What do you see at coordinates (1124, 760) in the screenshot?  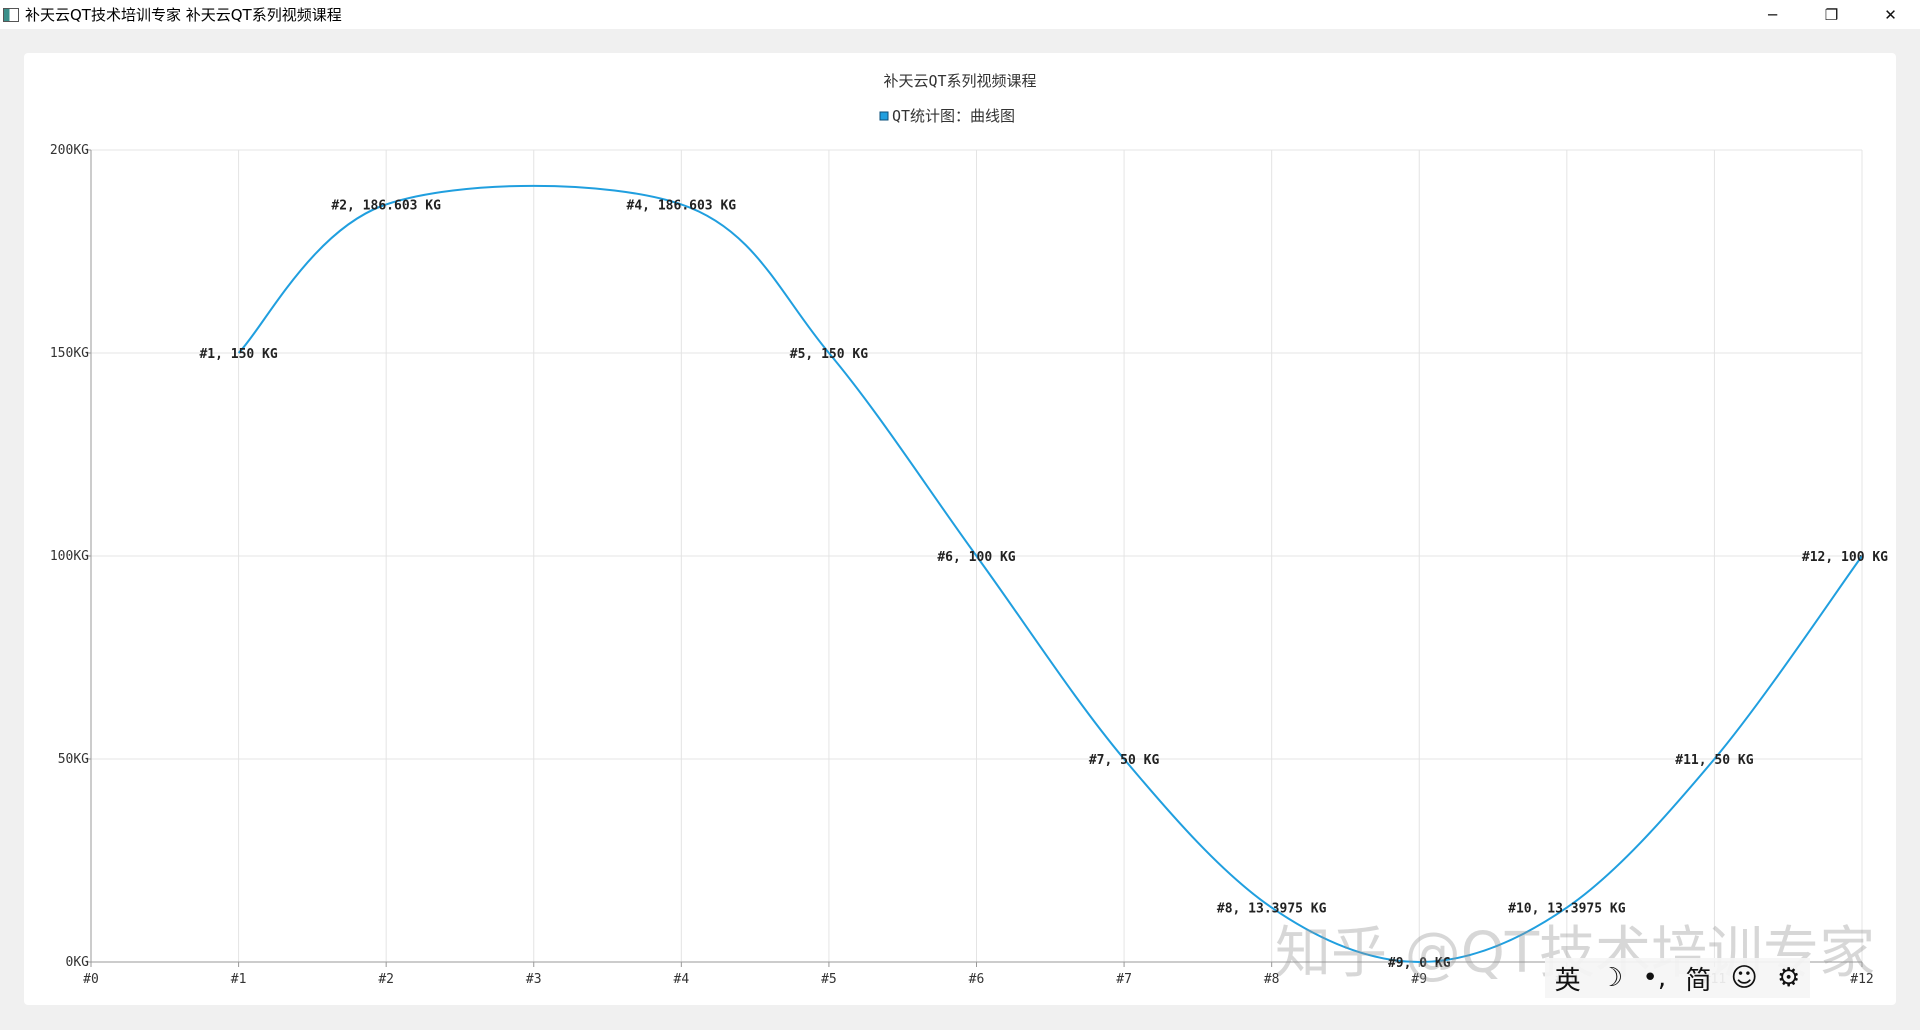 I see `point-label: #7, 50 KG` at bounding box center [1124, 760].